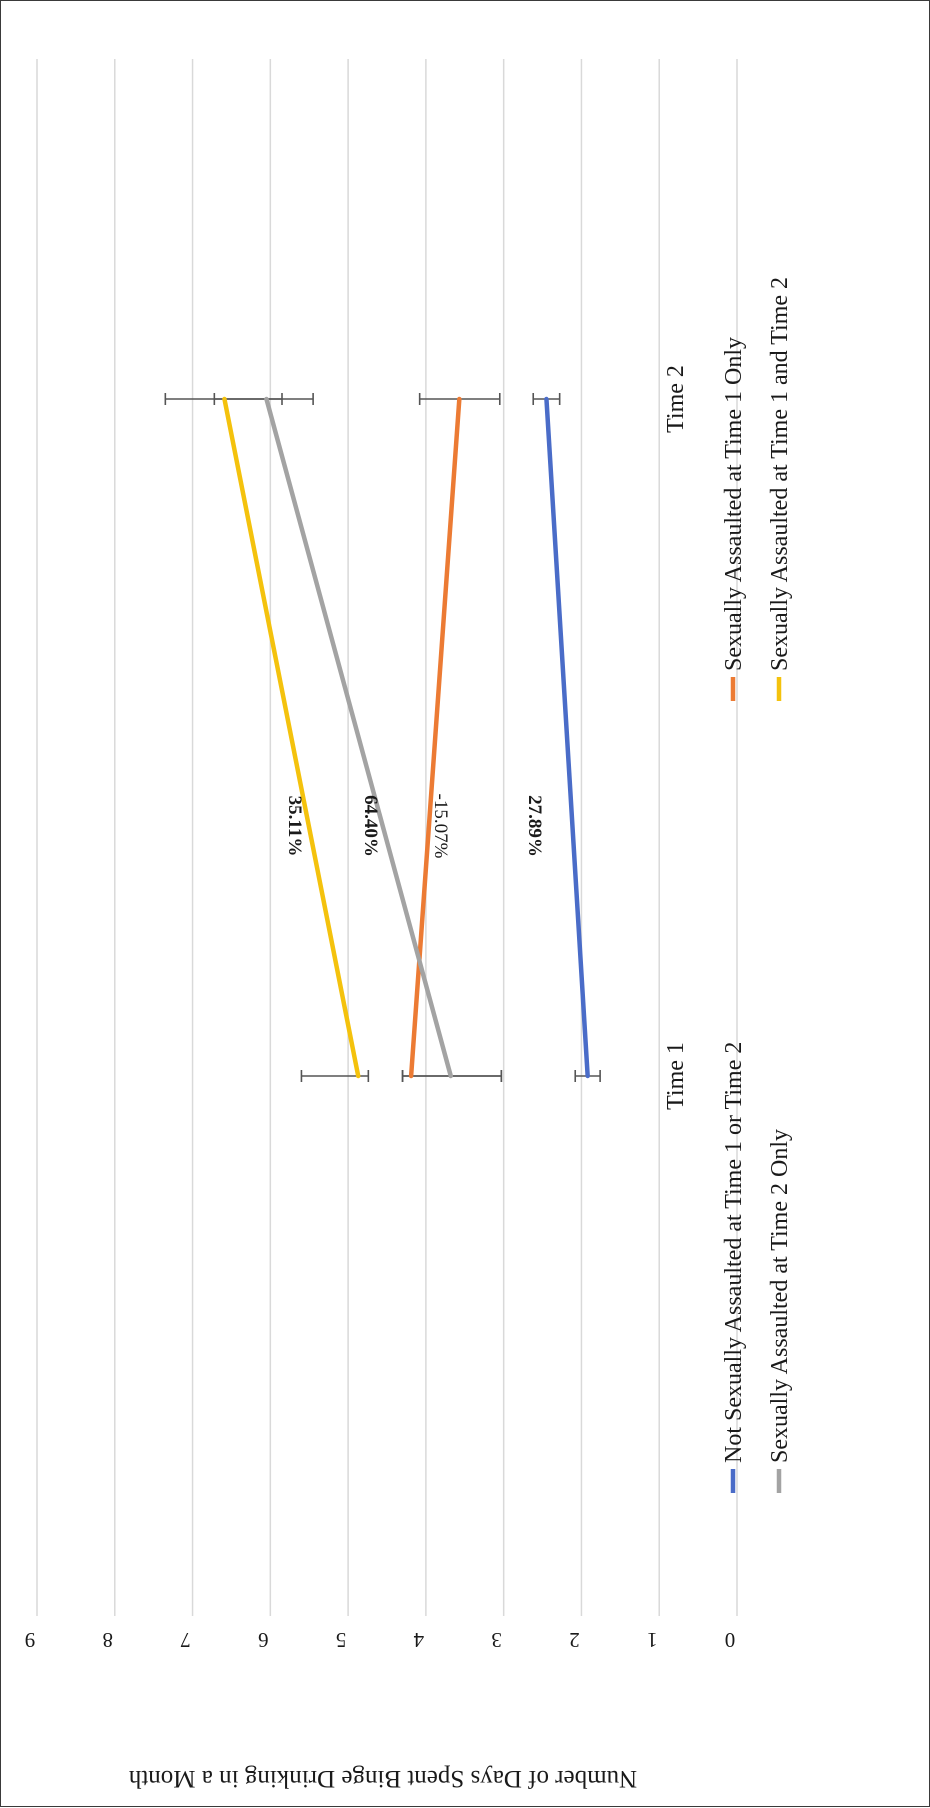 The height and width of the screenshot is (1808, 930). Describe the element at coordinates (440, 826) in the screenshot. I see `change-label-2: -15.07%` at that location.